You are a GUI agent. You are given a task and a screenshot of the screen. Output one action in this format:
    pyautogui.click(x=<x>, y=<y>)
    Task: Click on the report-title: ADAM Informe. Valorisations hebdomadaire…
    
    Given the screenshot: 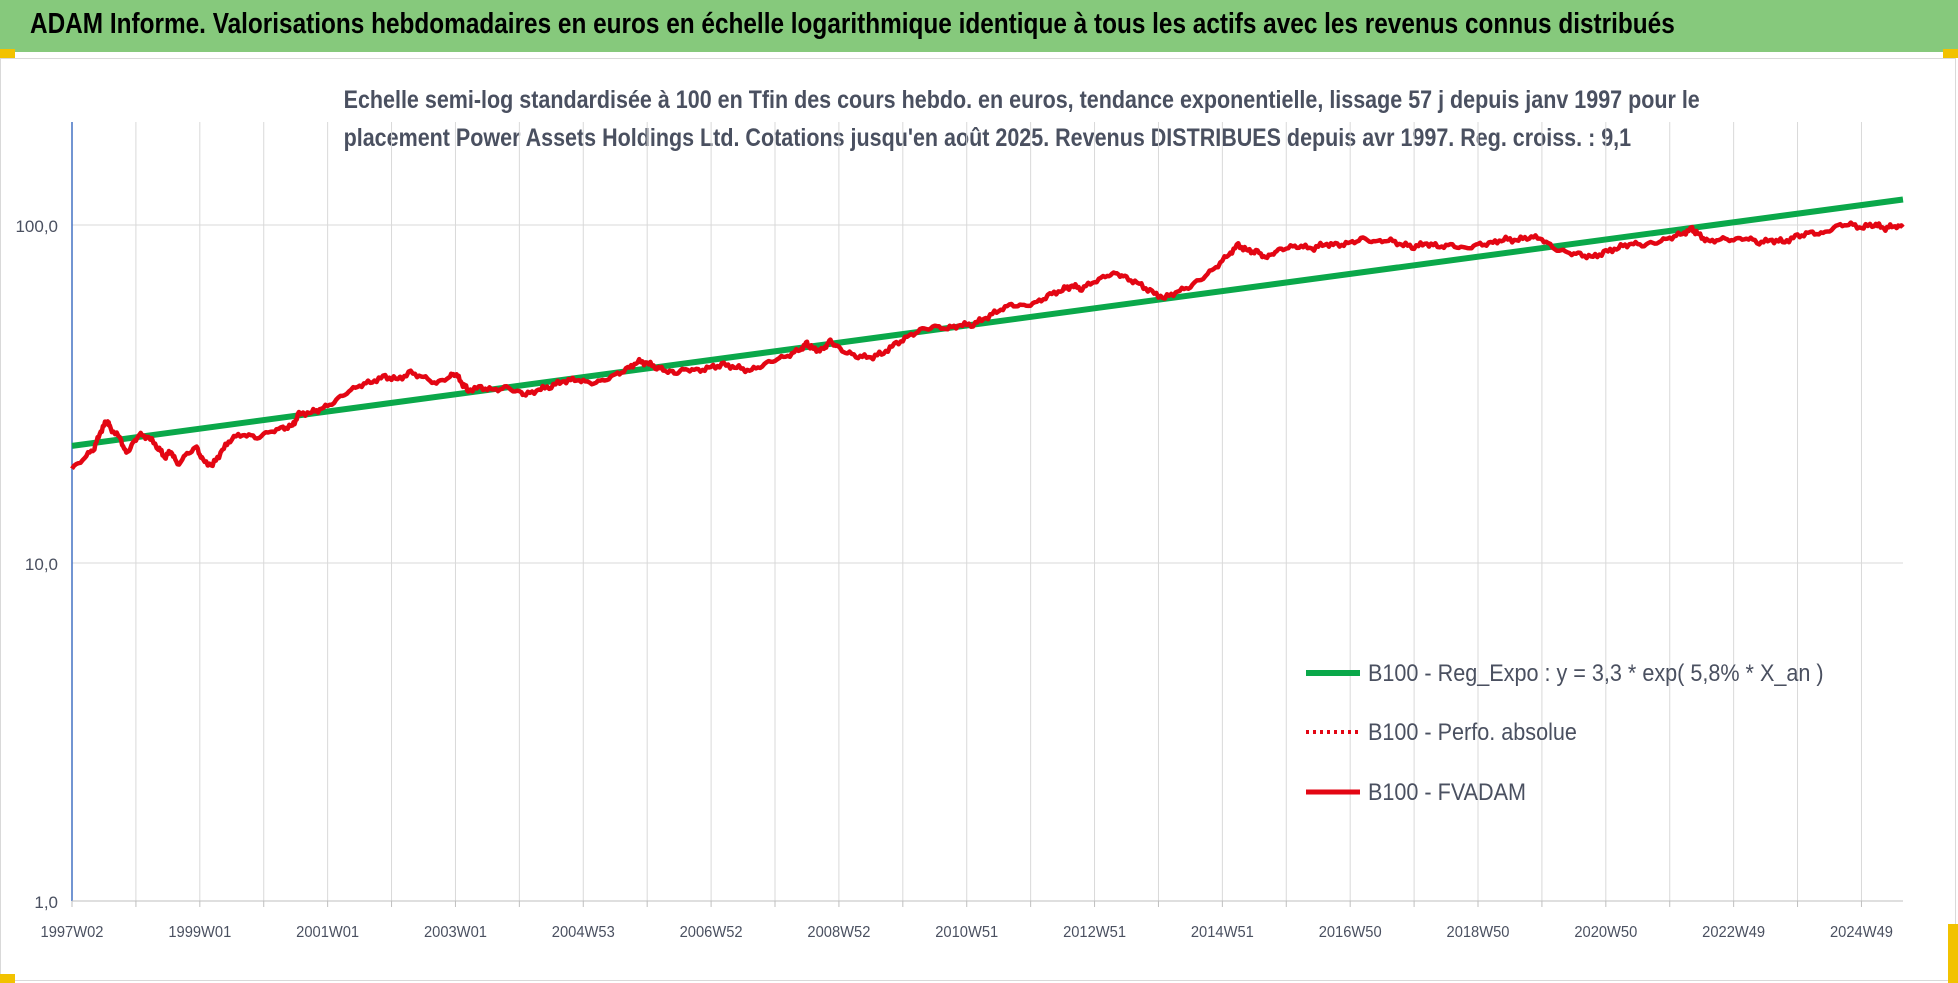 What is the action you would take?
    pyautogui.click(x=852, y=24)
    